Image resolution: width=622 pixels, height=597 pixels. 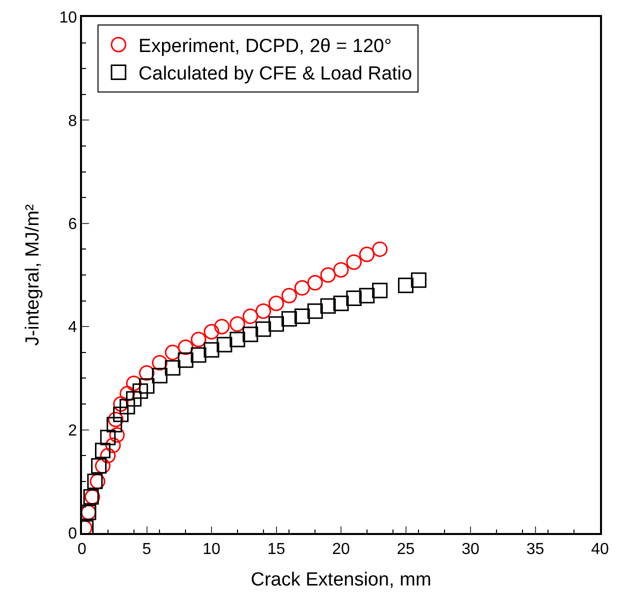 What do you see at coordinates (405, 549) in the screenshot?
I see `x-tick-label: 25` at bounding box center [405, 549].